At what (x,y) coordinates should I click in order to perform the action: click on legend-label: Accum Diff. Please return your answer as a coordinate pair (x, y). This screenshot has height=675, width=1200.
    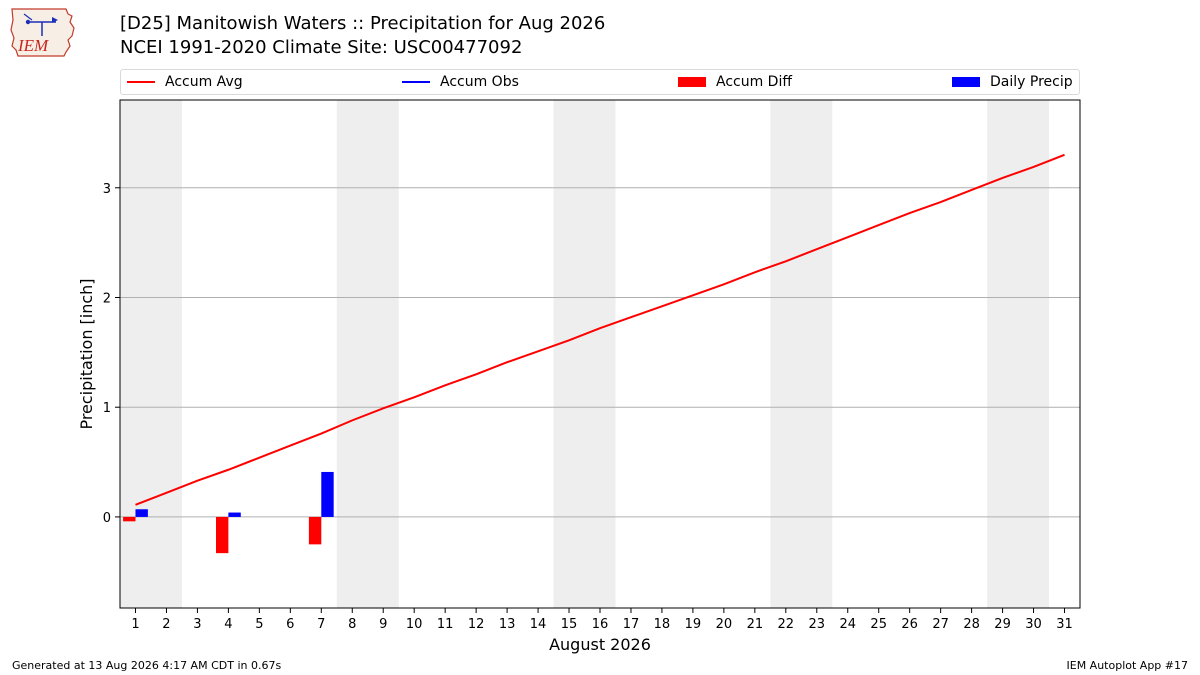
    Looking at the image, I should click on (754, 82).